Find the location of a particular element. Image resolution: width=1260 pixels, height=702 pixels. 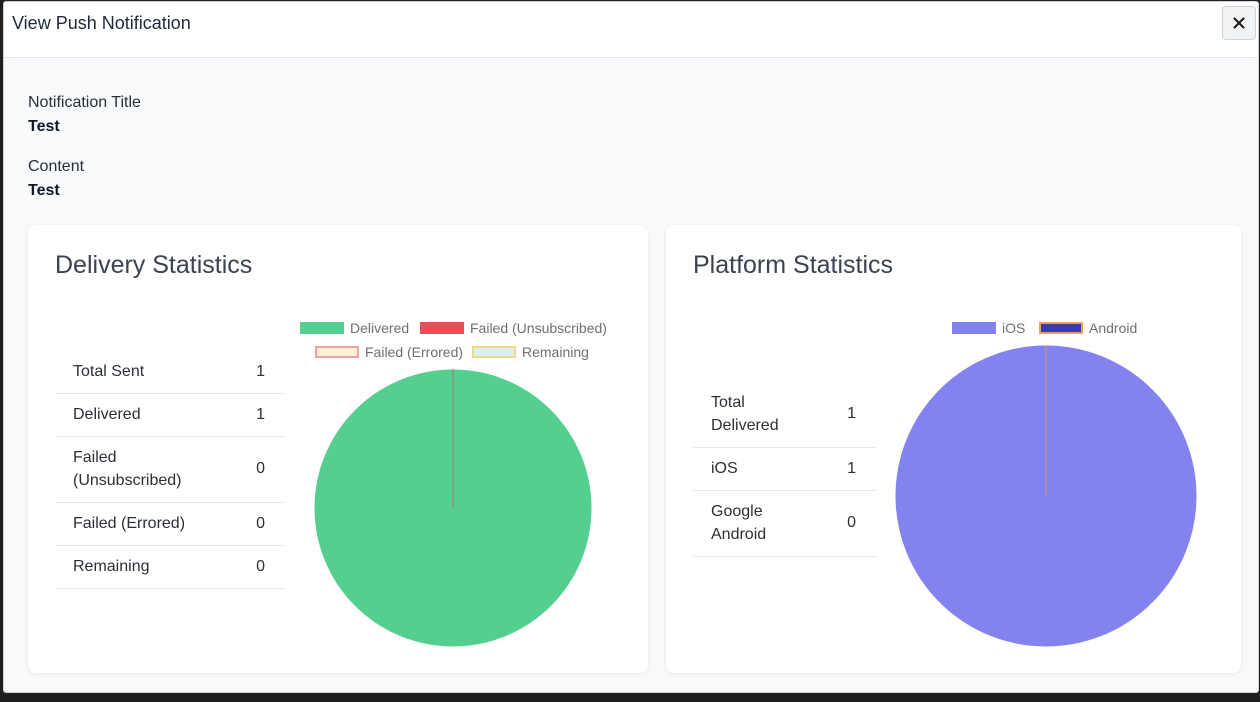

notification-title-label: Notification Title is located at coordinates (84, 102).